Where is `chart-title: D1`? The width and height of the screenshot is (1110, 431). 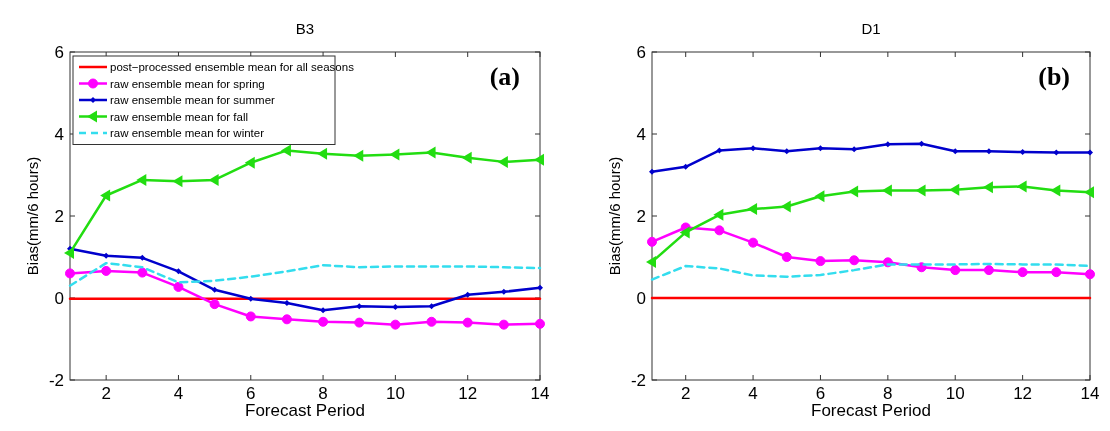
chart-title: D1 is located at coordinates (871, 28).